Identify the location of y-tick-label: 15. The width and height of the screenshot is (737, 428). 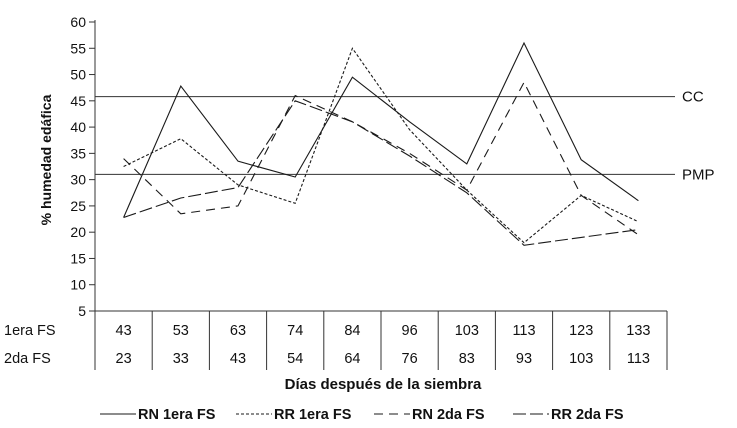
(78, 258).